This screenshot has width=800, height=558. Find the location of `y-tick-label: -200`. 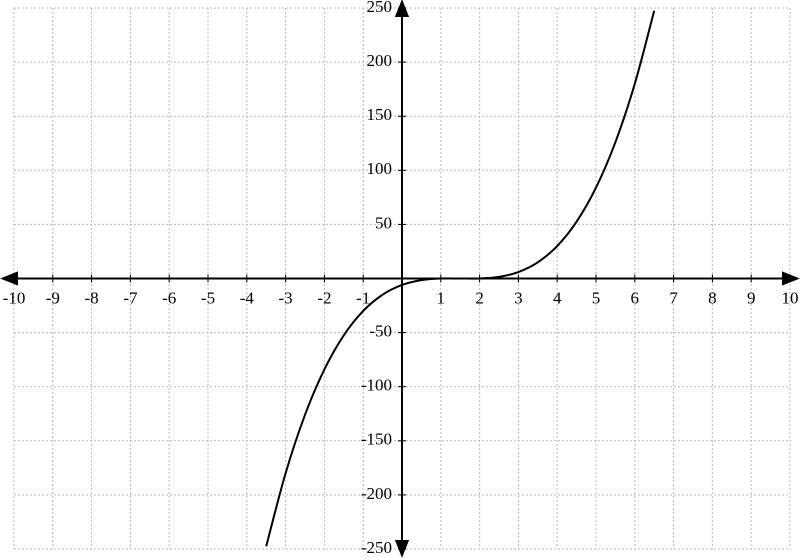

y-tick-label: -200 is located at coordinates (376, 493).